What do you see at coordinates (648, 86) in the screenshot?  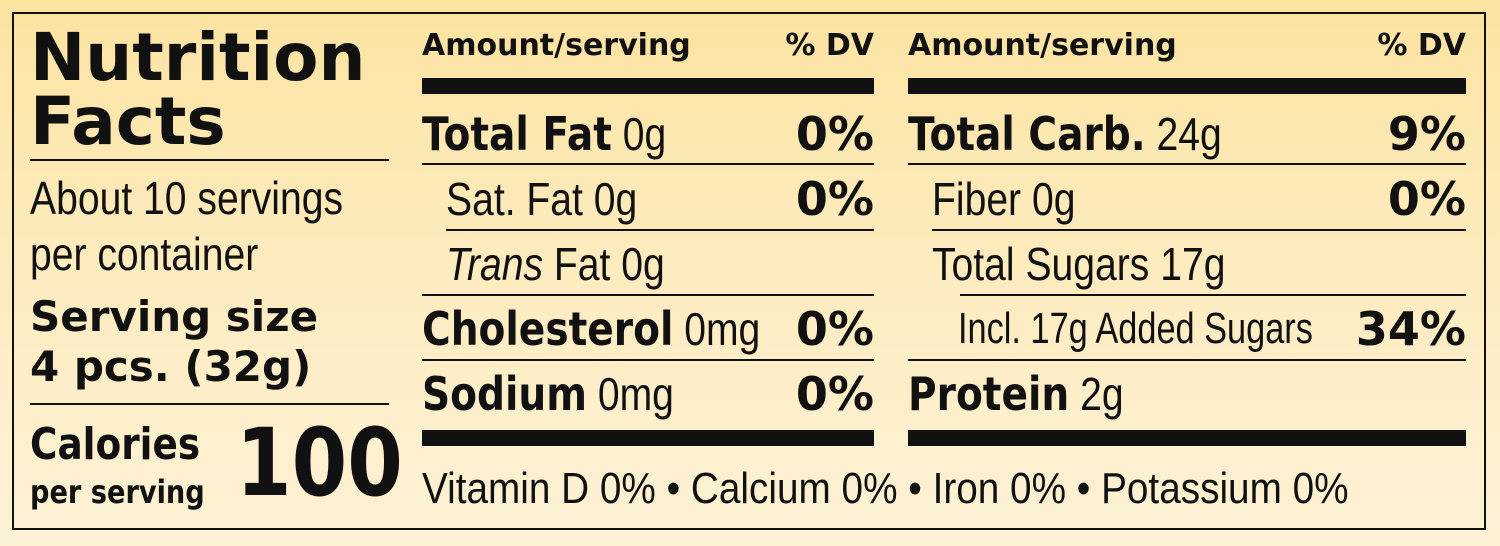 I see `col1-header-bar` at bounding box center [648, 86].